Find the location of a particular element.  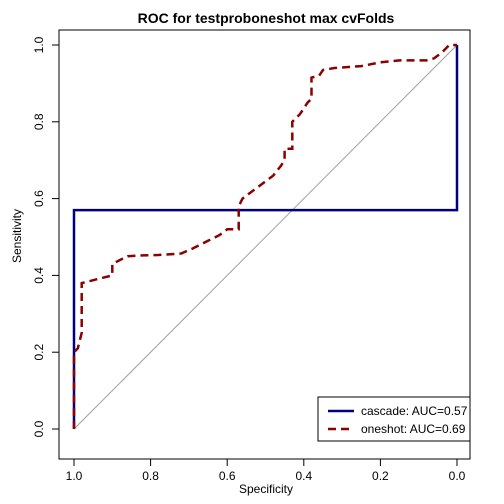

x-axis: 1.0 0.8 0.6 0.4 0.2 0.0 is located at coordinates (266, 470).